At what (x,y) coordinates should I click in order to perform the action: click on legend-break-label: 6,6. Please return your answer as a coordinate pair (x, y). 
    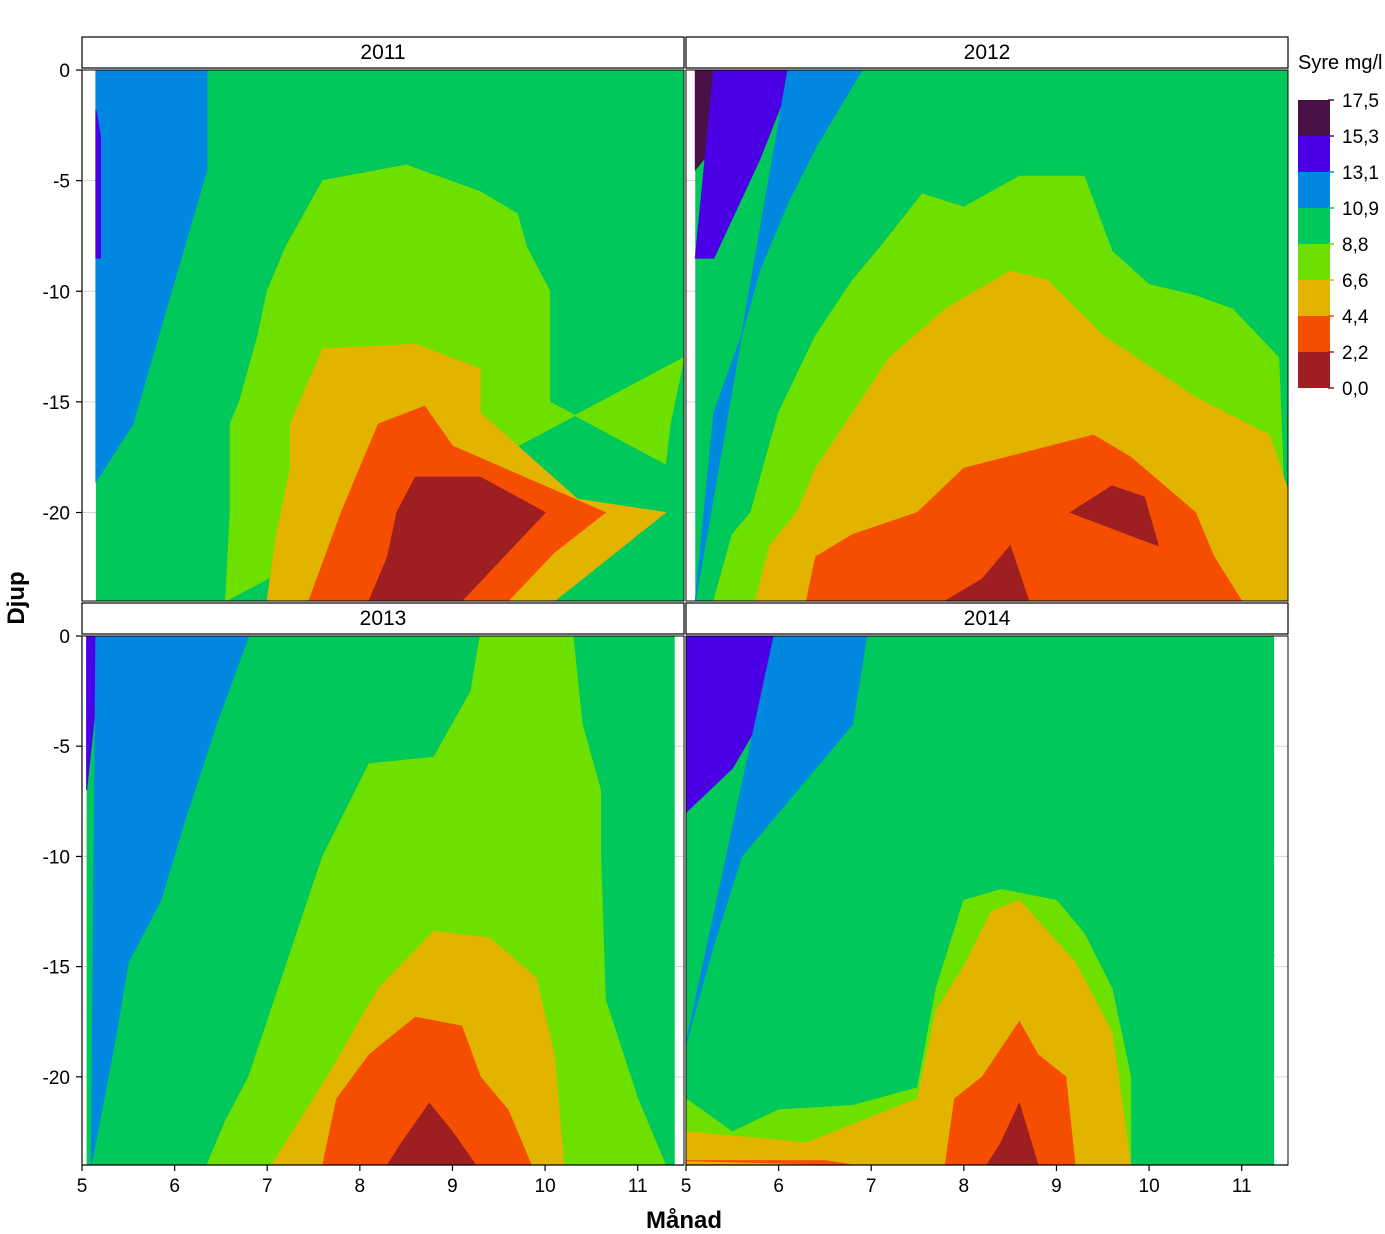
    Looking at the image, I should click on (1355, 281).